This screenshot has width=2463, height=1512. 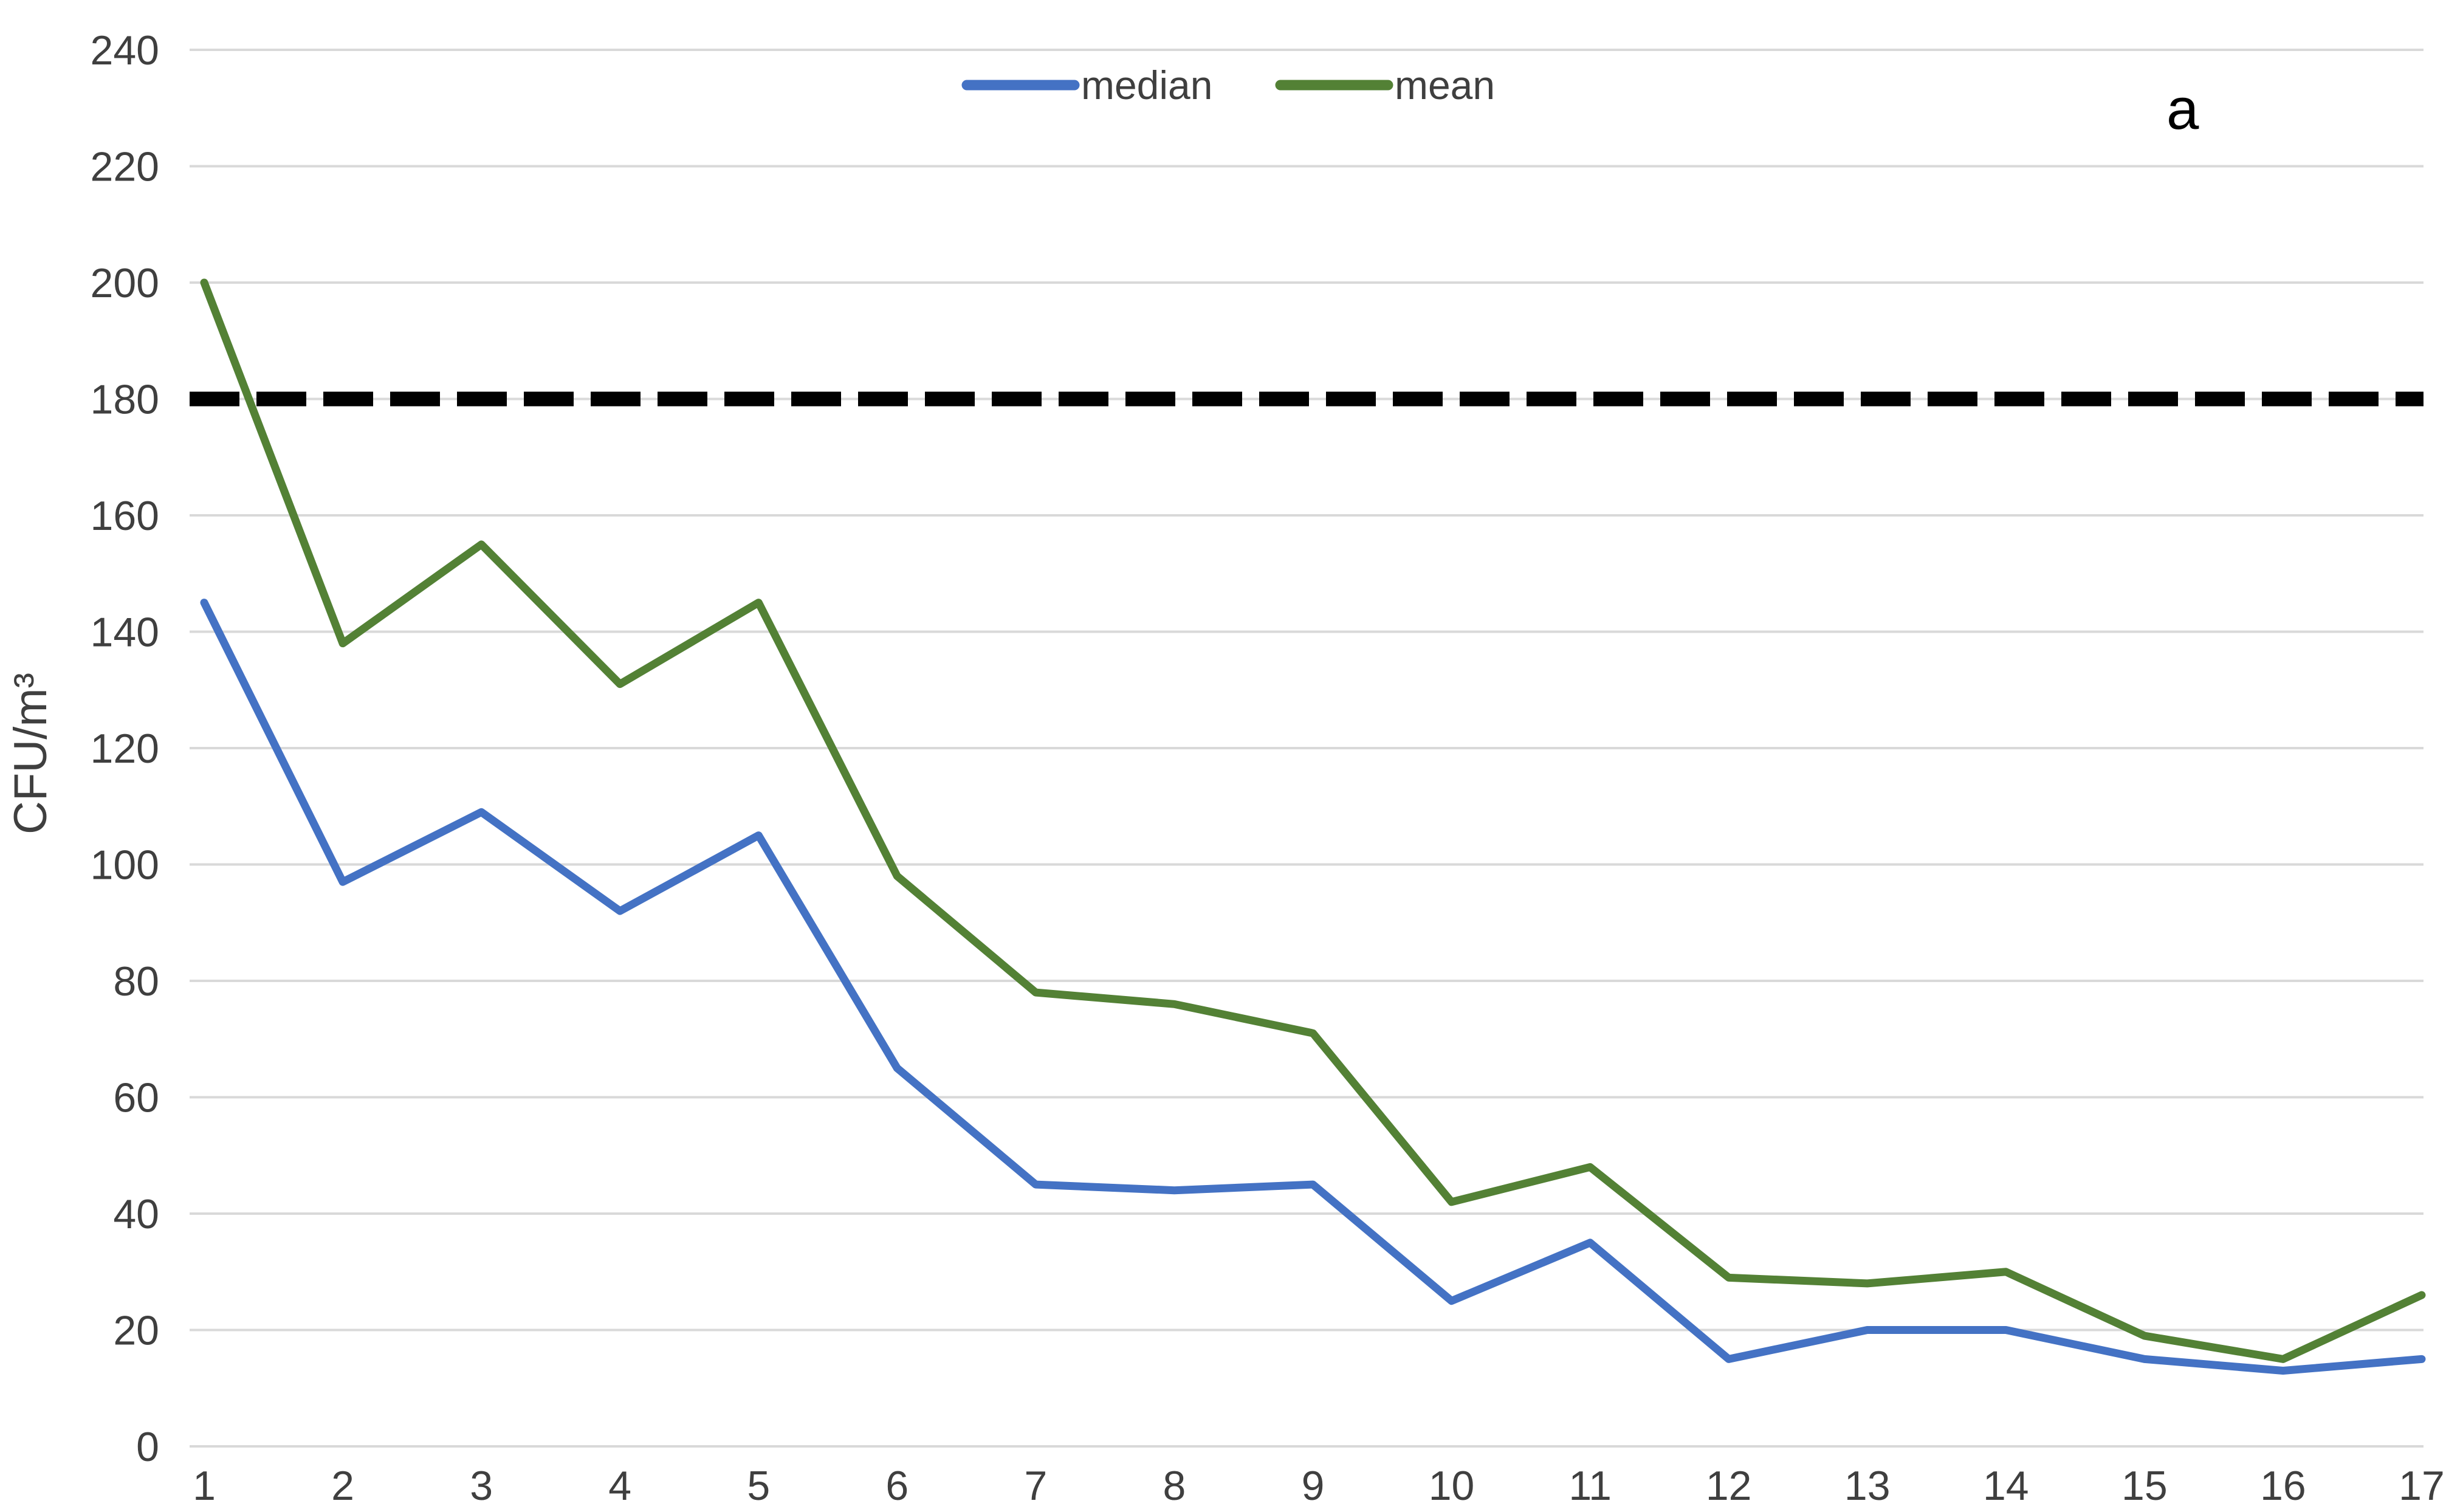 I want to click on x-tick-label: 11, so click(x=1590, y=1486).